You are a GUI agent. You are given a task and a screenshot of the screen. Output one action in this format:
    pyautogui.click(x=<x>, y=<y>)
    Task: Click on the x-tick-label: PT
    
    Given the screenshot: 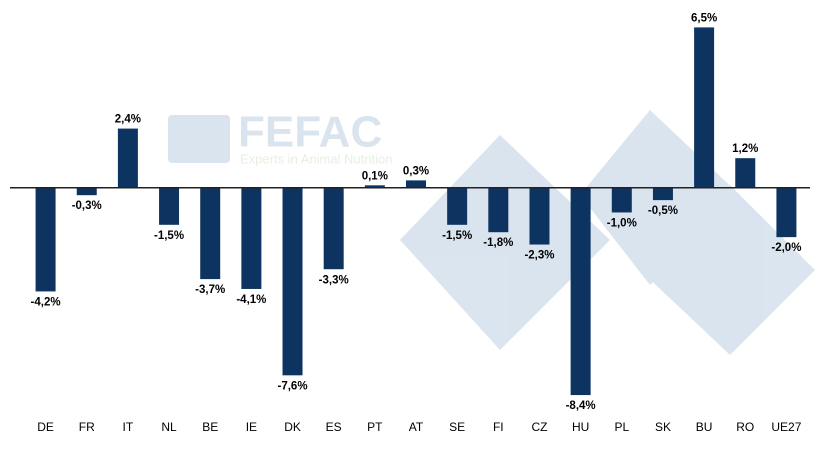 What is the action you would take?
    pyautogui.click(x=375, y=427)
    